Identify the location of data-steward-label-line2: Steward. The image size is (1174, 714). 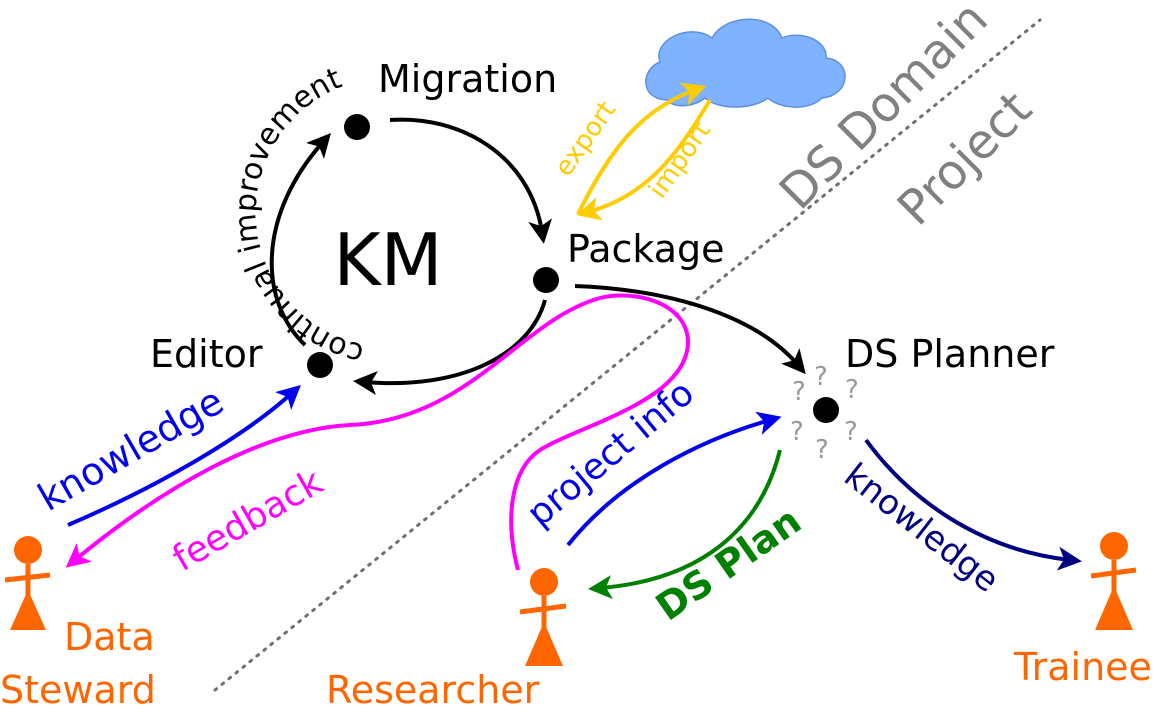
(78, 690).